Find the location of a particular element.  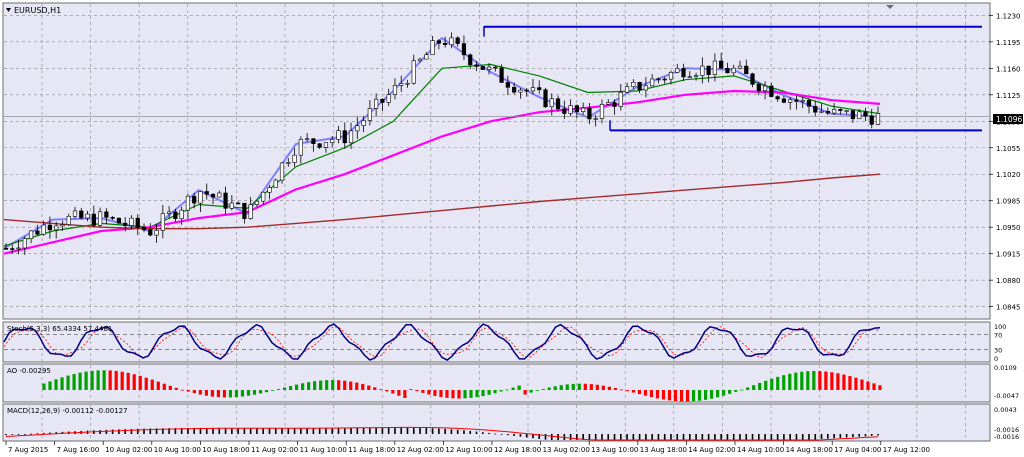

stochastic-pane is located at coordinates (496, 342).